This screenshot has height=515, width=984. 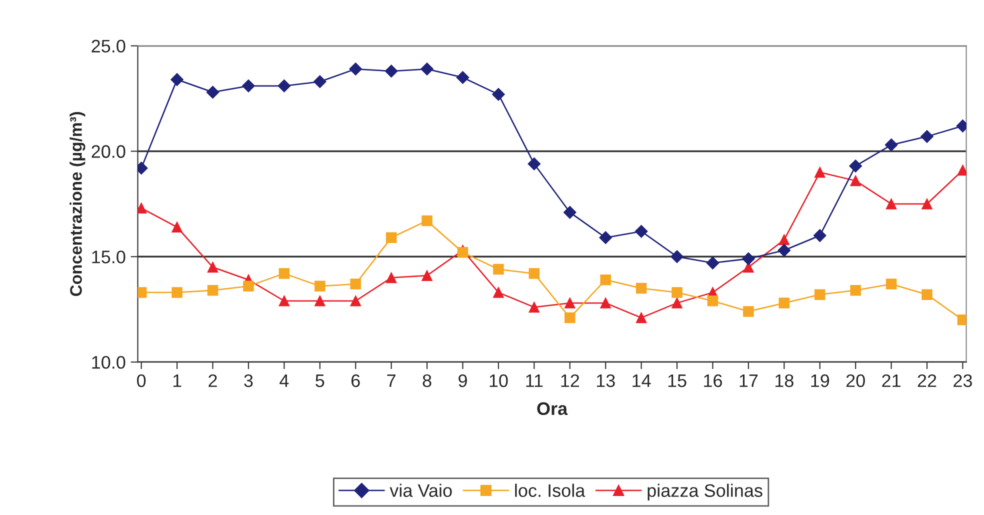 I want to click on y-axis-title: Concentrazione (µg/m³), so click(x=78, y=204).